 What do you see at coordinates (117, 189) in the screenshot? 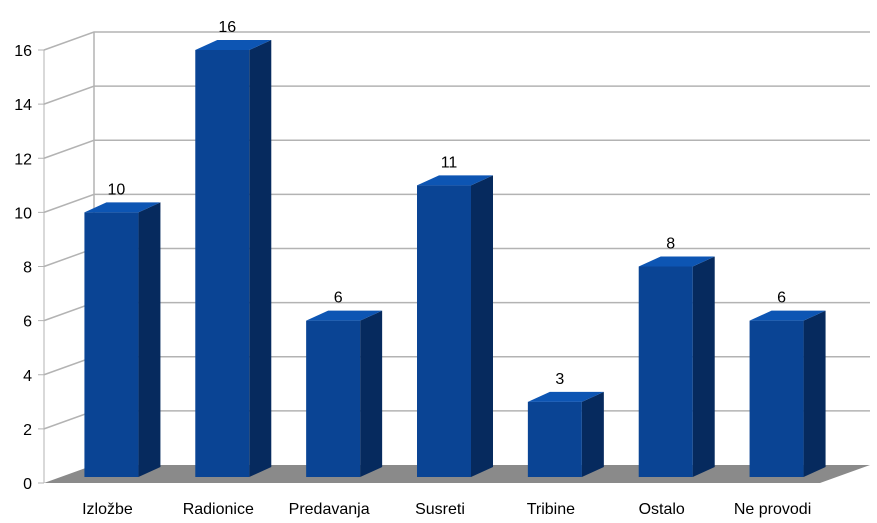
I see `data-label: 10` at bounding box center [117, 189].